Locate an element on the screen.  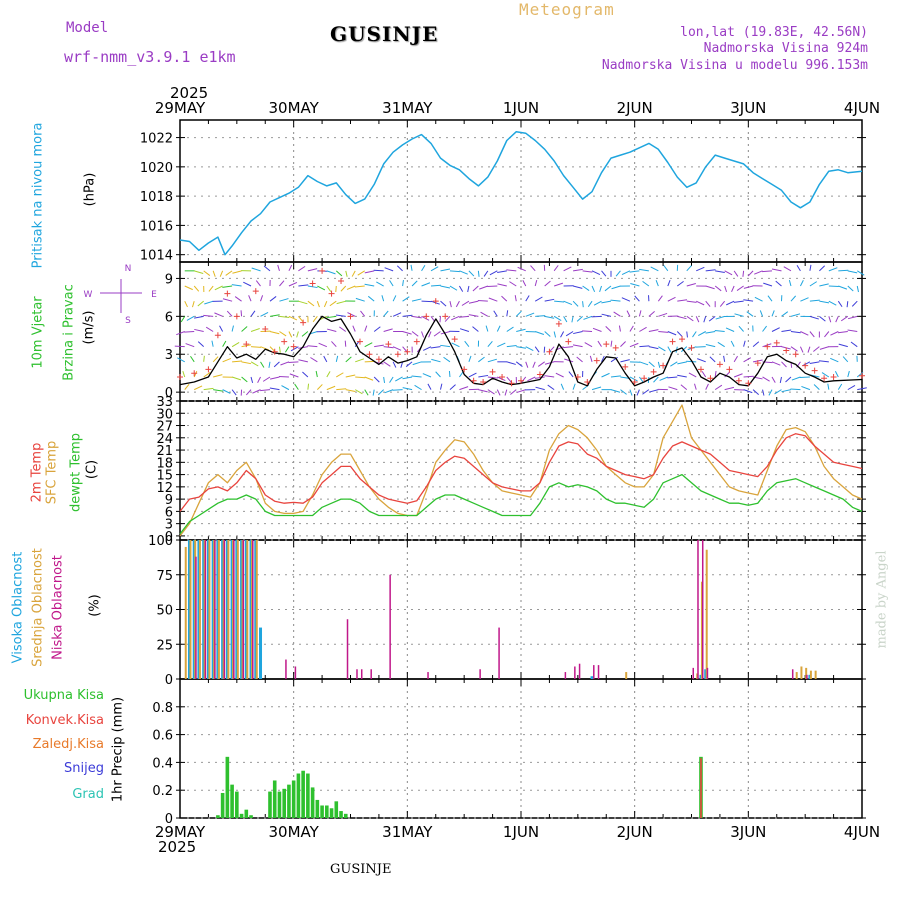
t2m-line is located at coordinates (521, 472).